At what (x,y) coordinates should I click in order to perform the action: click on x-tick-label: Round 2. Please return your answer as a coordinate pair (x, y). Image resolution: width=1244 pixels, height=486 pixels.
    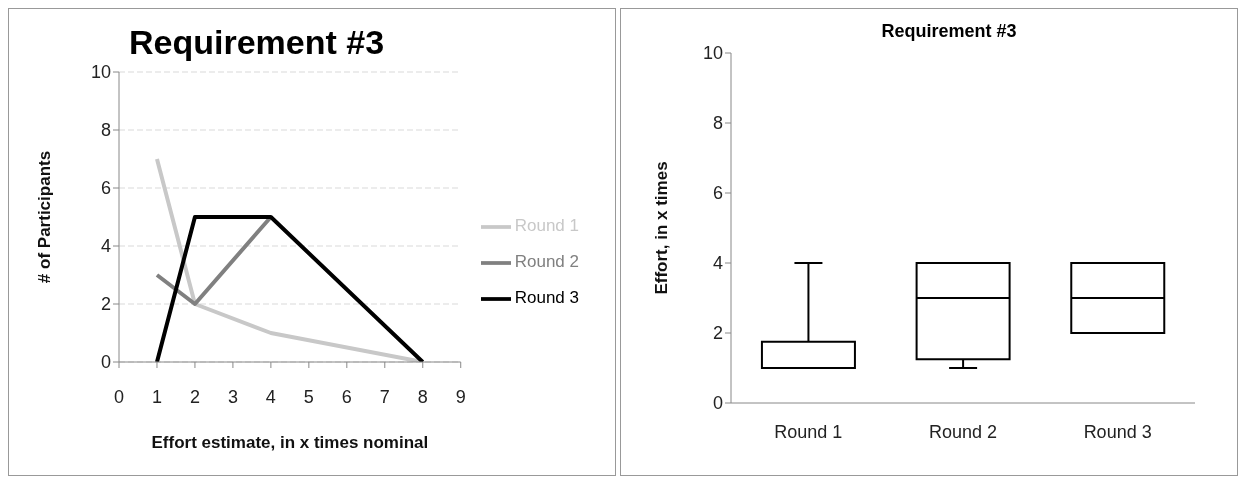
    Looking at the image, I should click on (963, 431).